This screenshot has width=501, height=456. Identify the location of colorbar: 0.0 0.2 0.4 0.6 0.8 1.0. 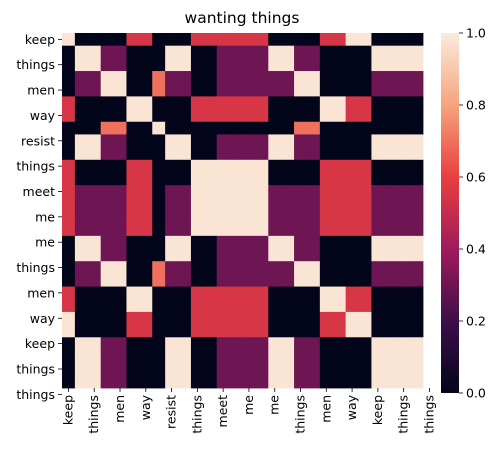
(463, 213).